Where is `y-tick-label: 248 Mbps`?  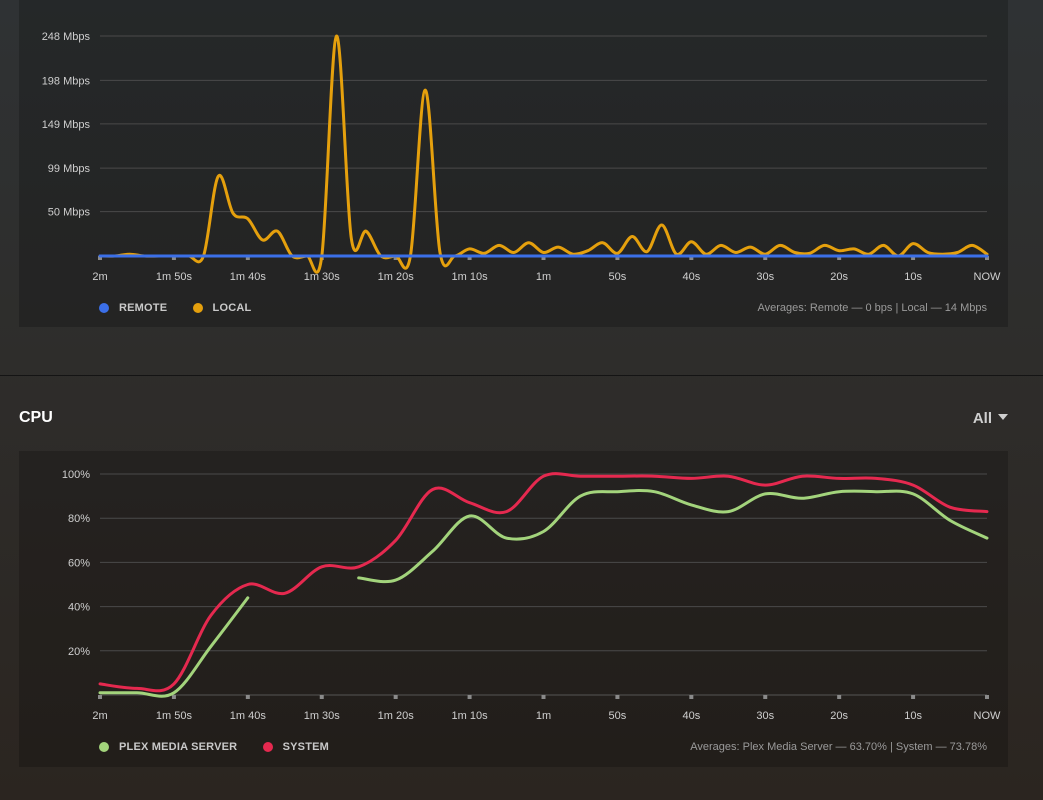 y-tick-label: 248 Mbps is located at coordinates (66, 37).